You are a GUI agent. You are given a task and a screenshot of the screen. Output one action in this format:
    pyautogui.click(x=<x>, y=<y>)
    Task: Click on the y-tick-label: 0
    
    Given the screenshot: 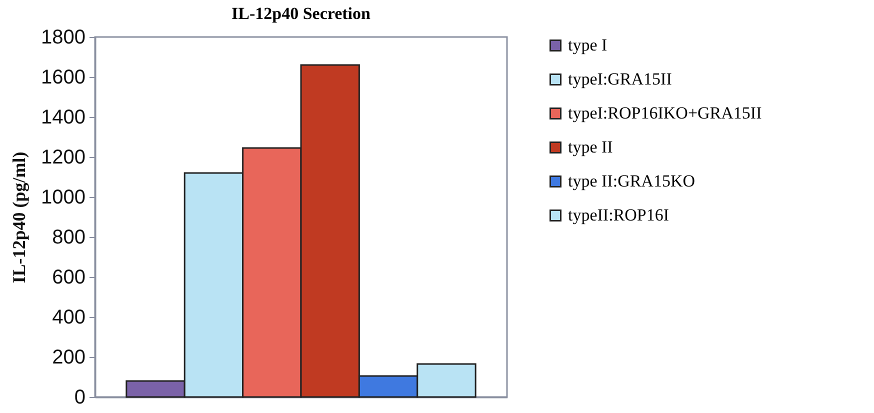 What is the action you would take?
    pyautogui.click(x=80, y=397)
    